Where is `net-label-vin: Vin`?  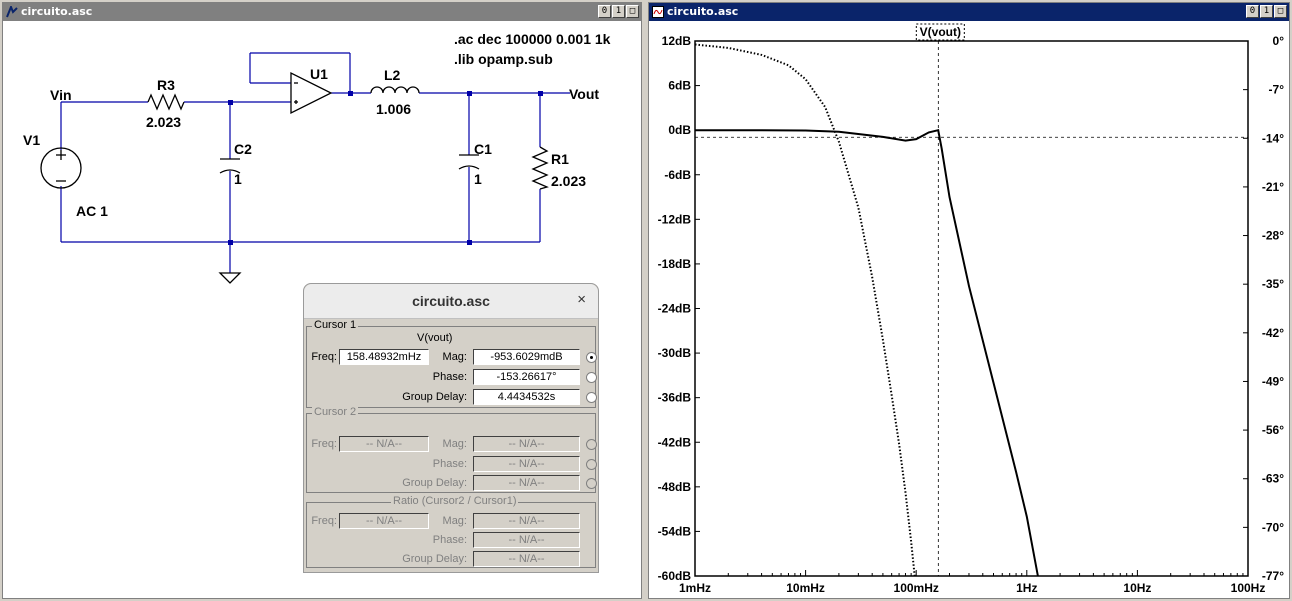 net-label-vin: Vin is located at coordinates (61, 95).